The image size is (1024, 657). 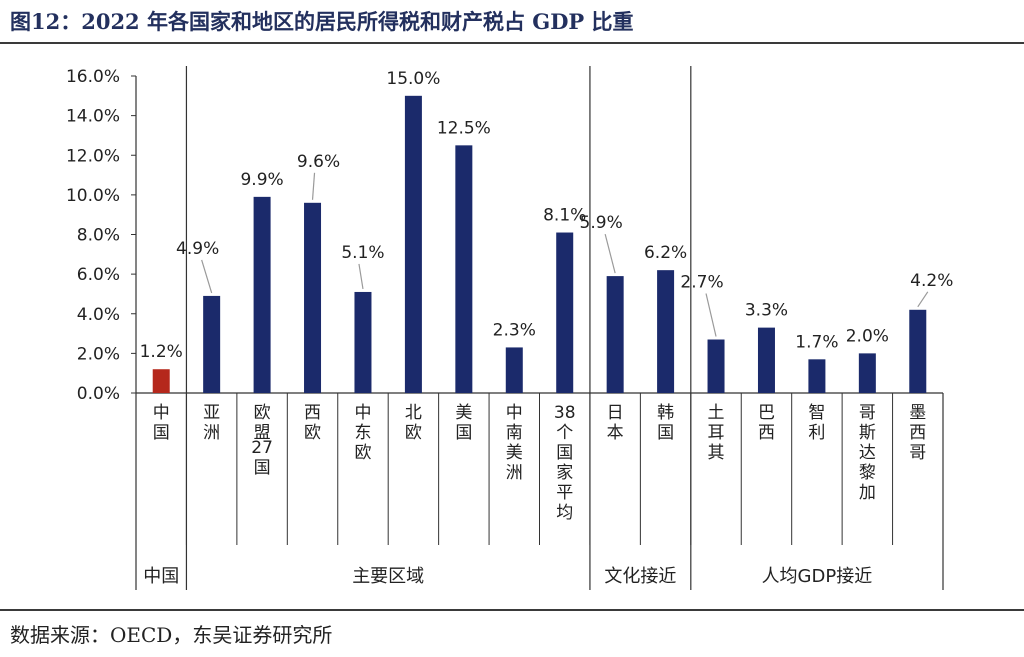 I want to click on category-label: 土耳其, so click(x=716, y=433).